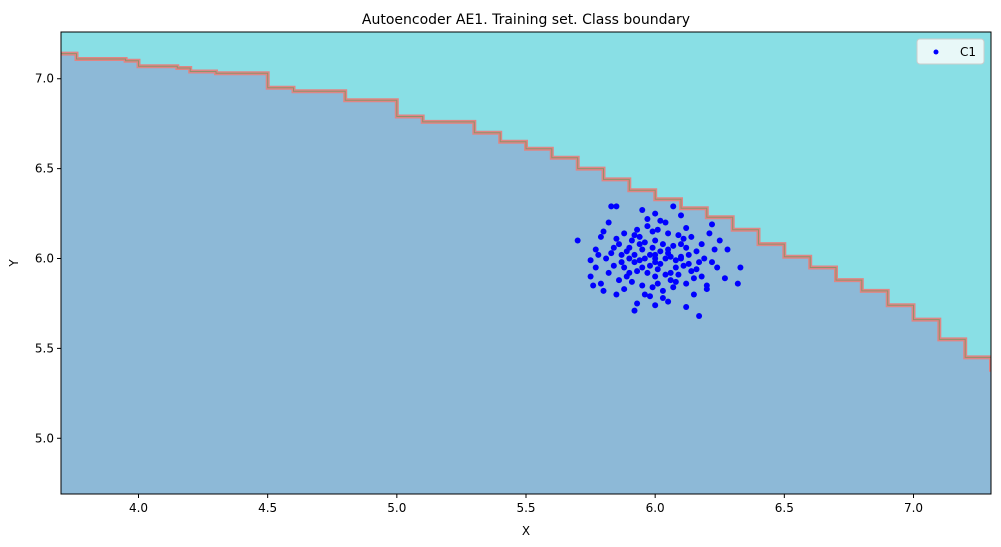  What do you see at coordinates (44, 438) in the screenshot?
I see `y-tick-label: 5.0` at bounding box center [44, 438].